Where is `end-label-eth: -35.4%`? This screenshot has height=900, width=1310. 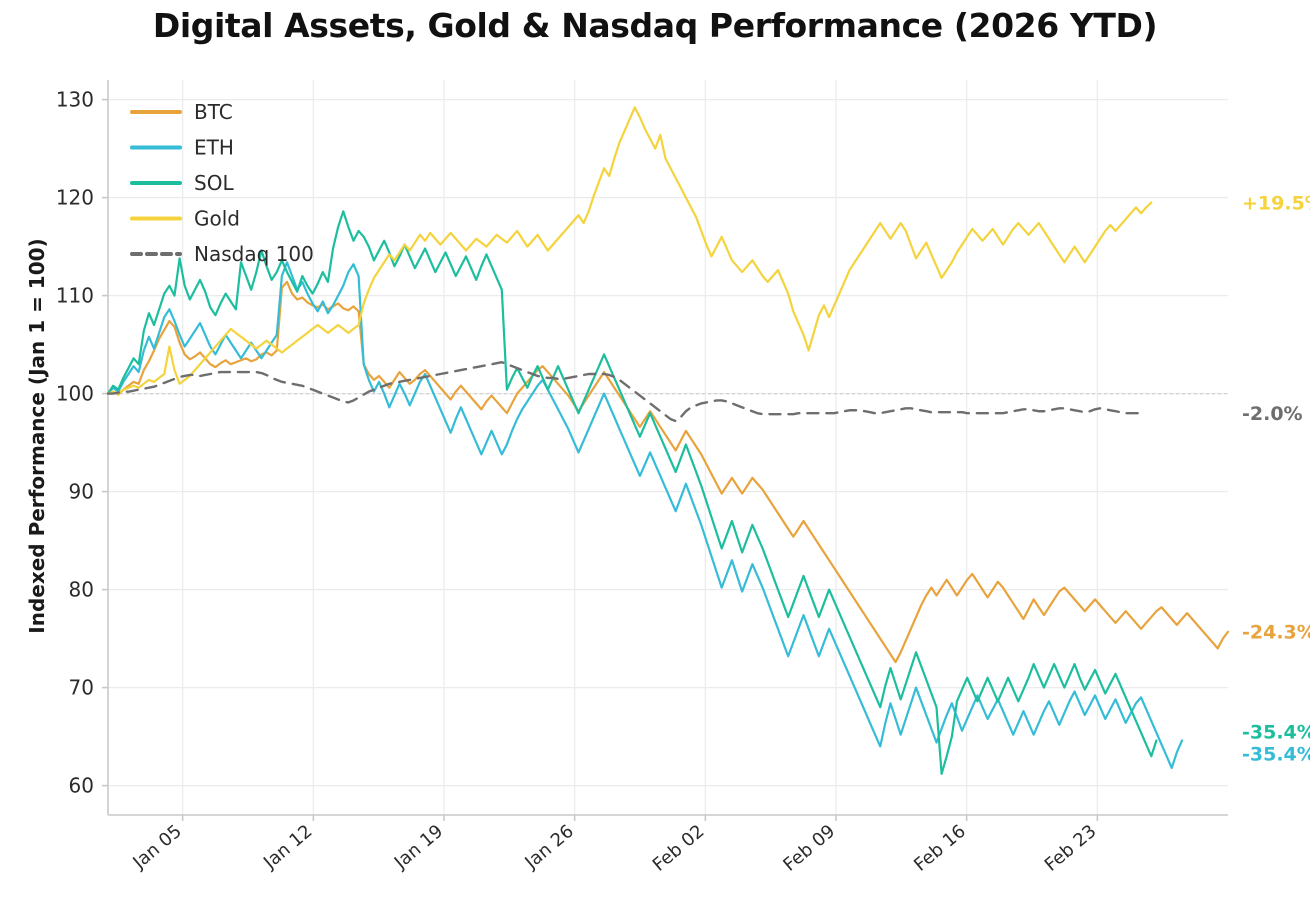
end-label-eth: -35.4% is located at coordinates (1276, 755).